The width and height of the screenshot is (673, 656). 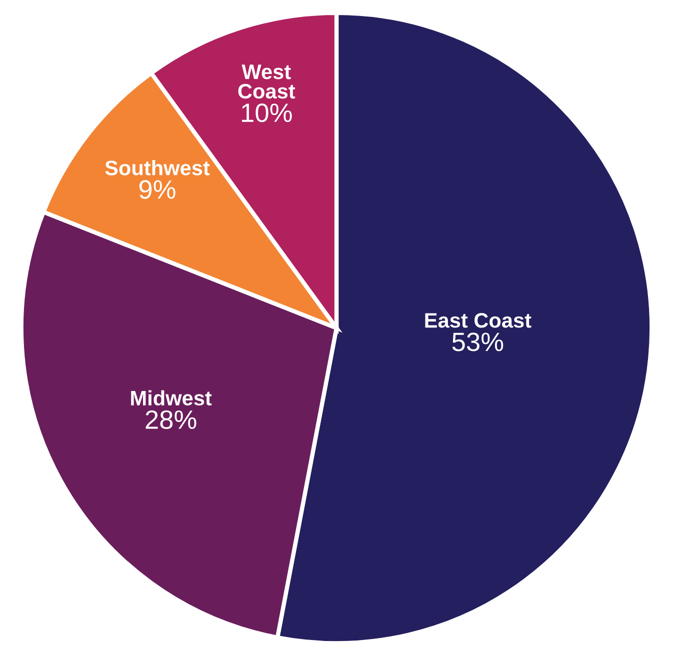 I want to click on slice-label: East Coast, so click(x=478, y=320).